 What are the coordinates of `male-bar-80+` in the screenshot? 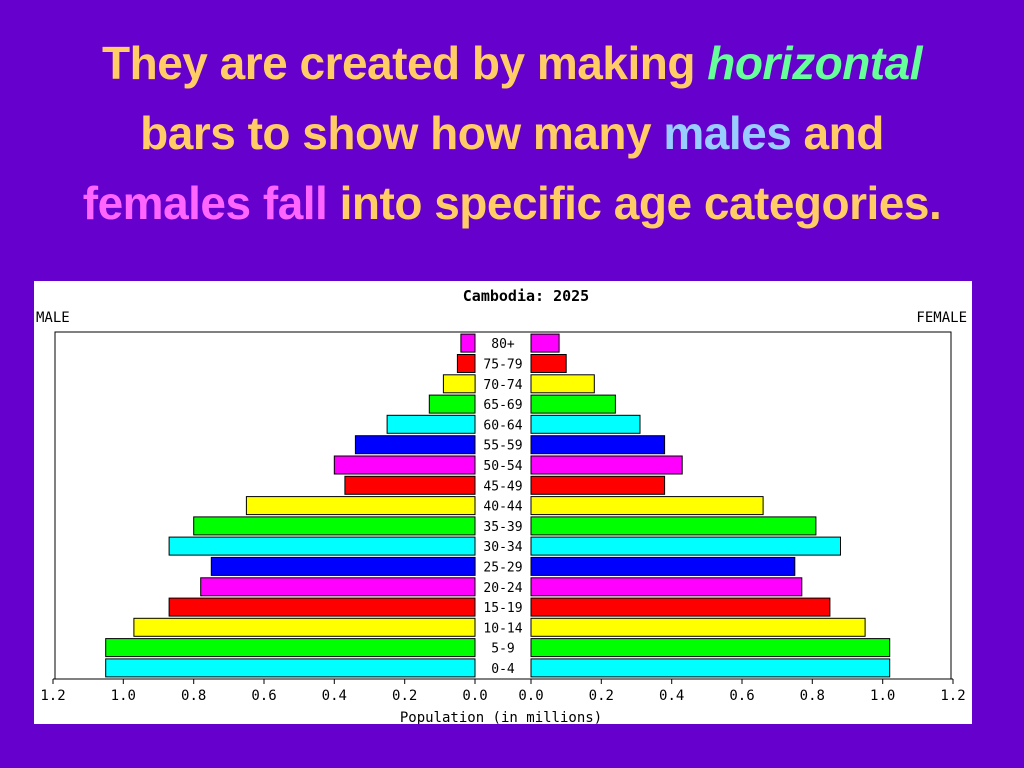 It's located at (468, 343).